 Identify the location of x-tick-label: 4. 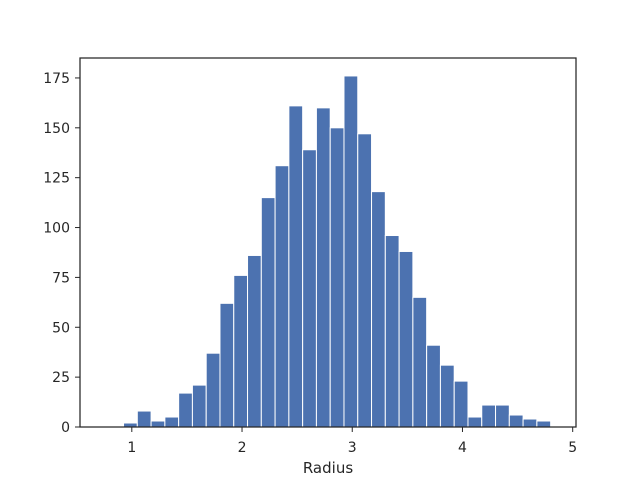
(462, 448).